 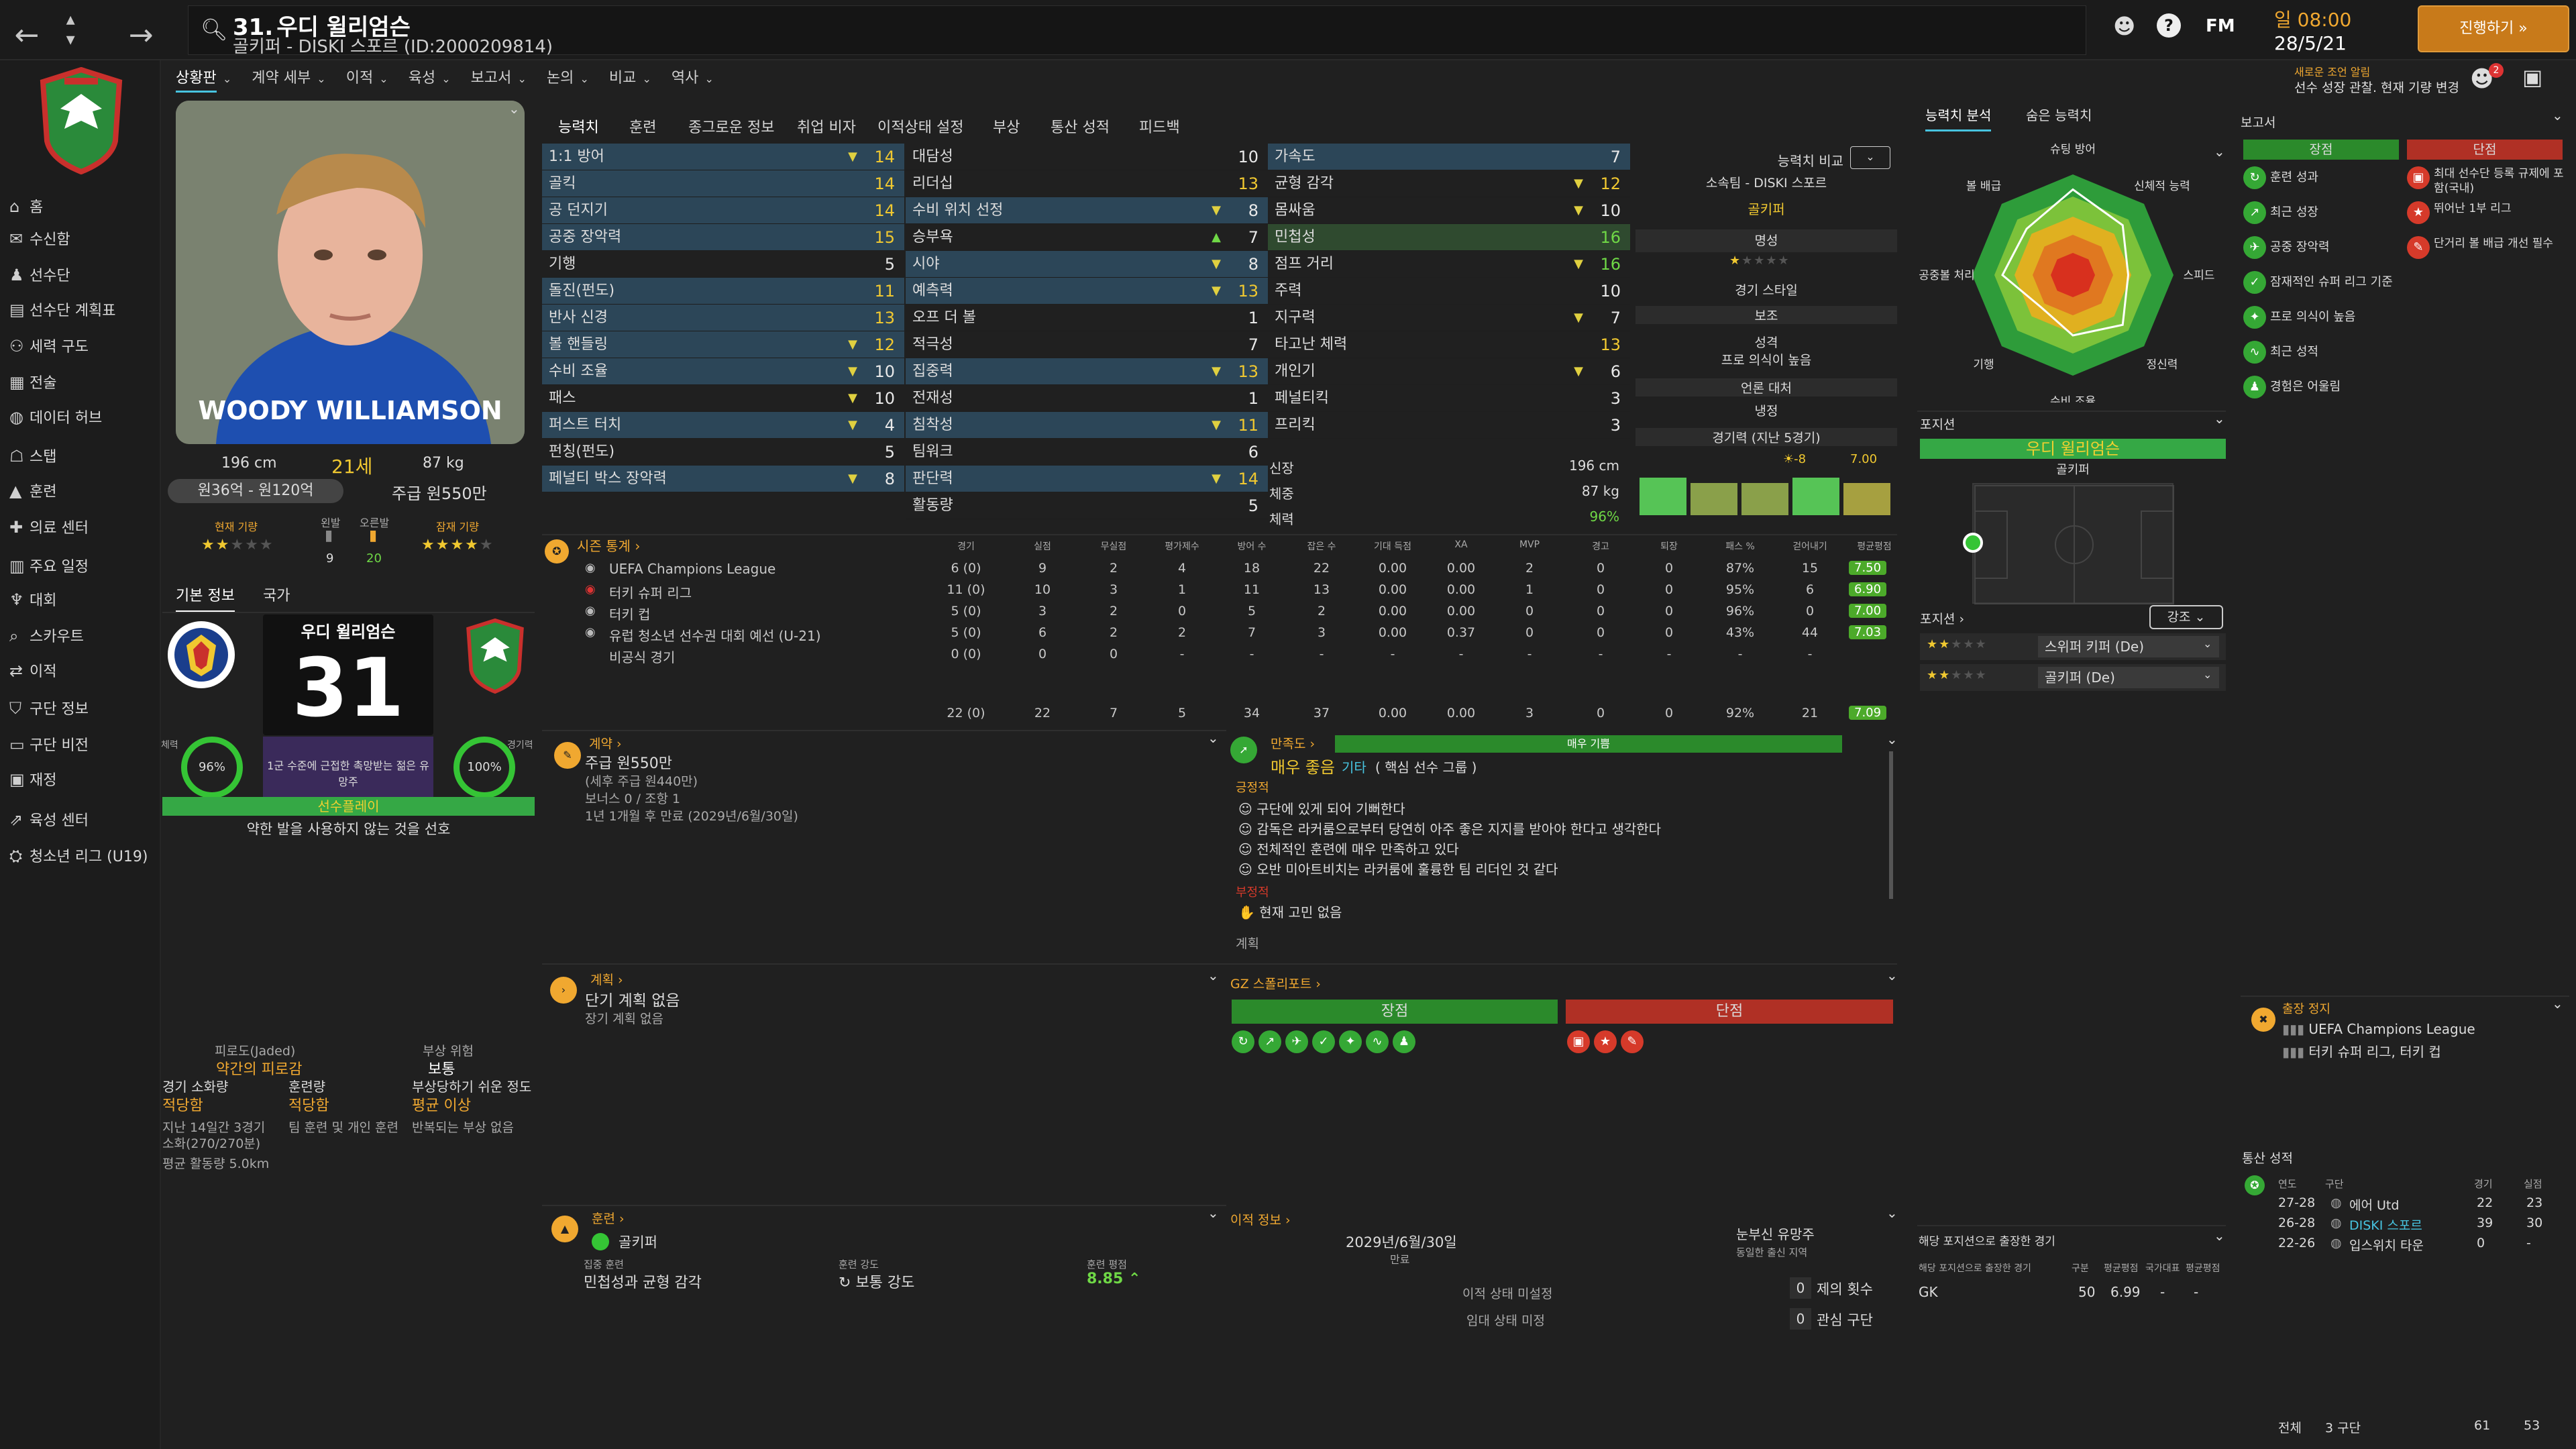 I want to click on help-icon: ?, so click(x=2169, y=25).